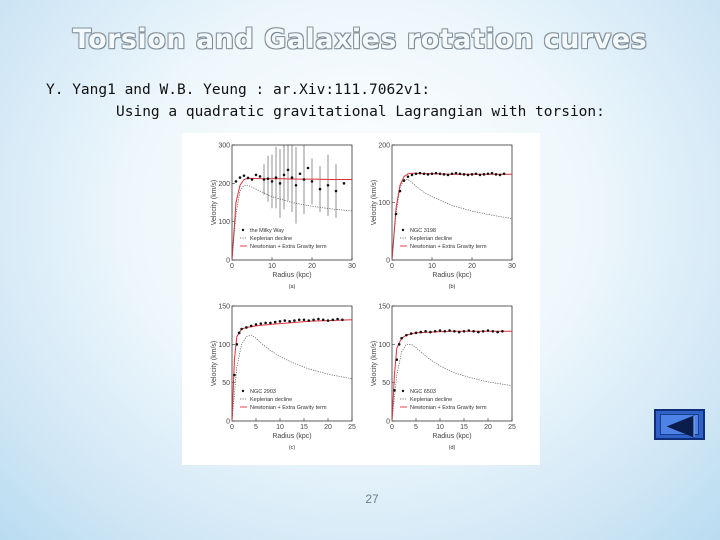 The width and height of the screenshot is (720, 540). What do you see at coordinates (263, 392) in the screenshot?
I see `legend-entry: NGC 2903` at bounding box center [263, 392].